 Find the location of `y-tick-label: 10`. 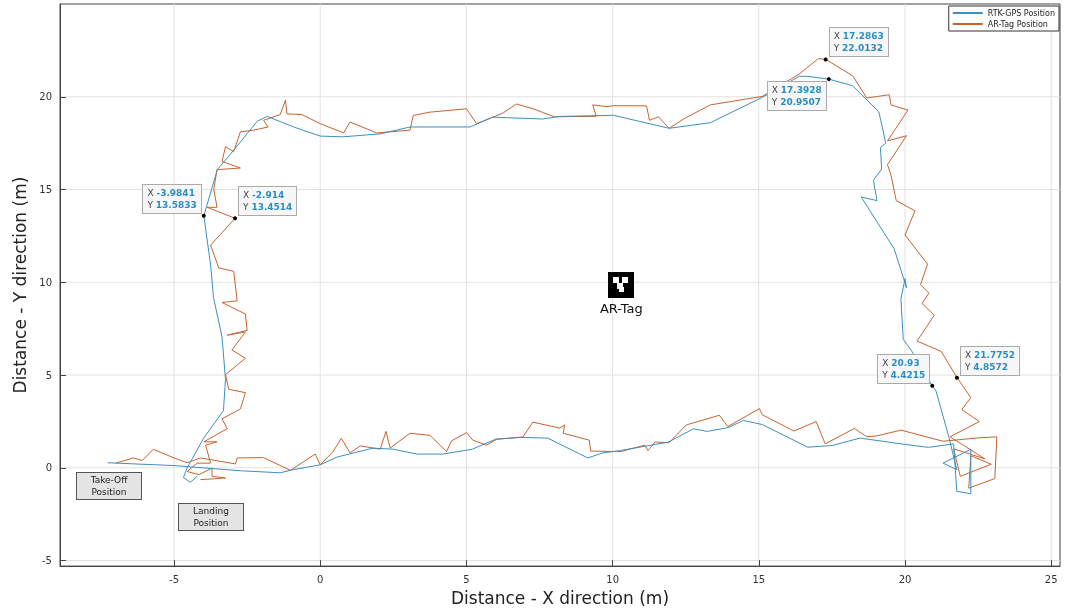

y-tick-label: 10 is located at coordinates (45, 282).